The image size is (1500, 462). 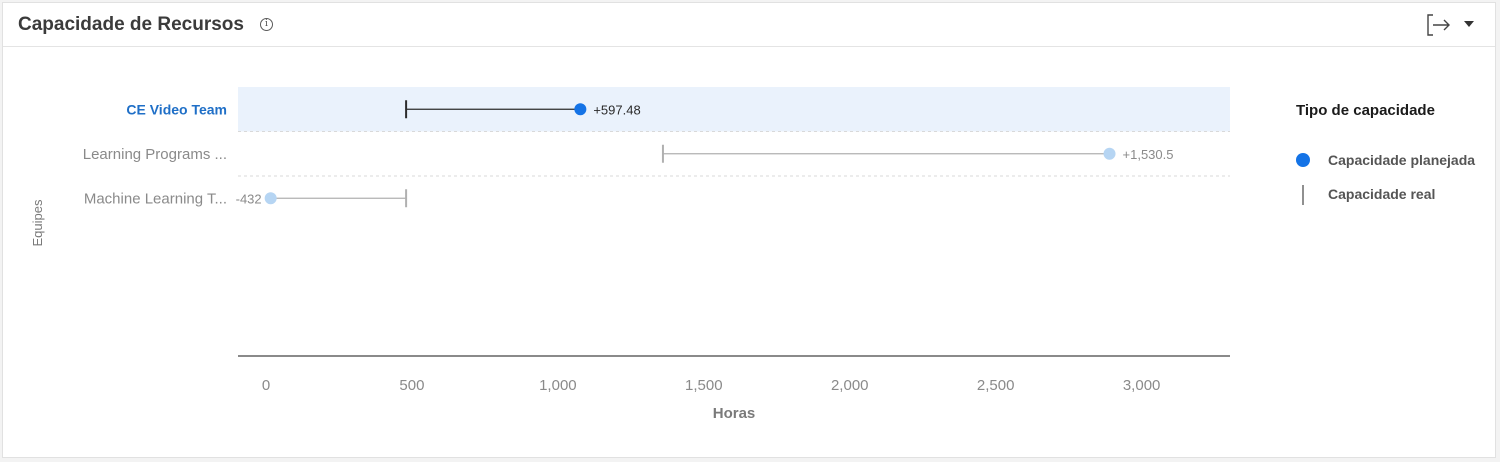 What do you see at coordinates (411, 385) in the screenshot?
I see `x-tick-label: 500` at bounding box center [411, 385].